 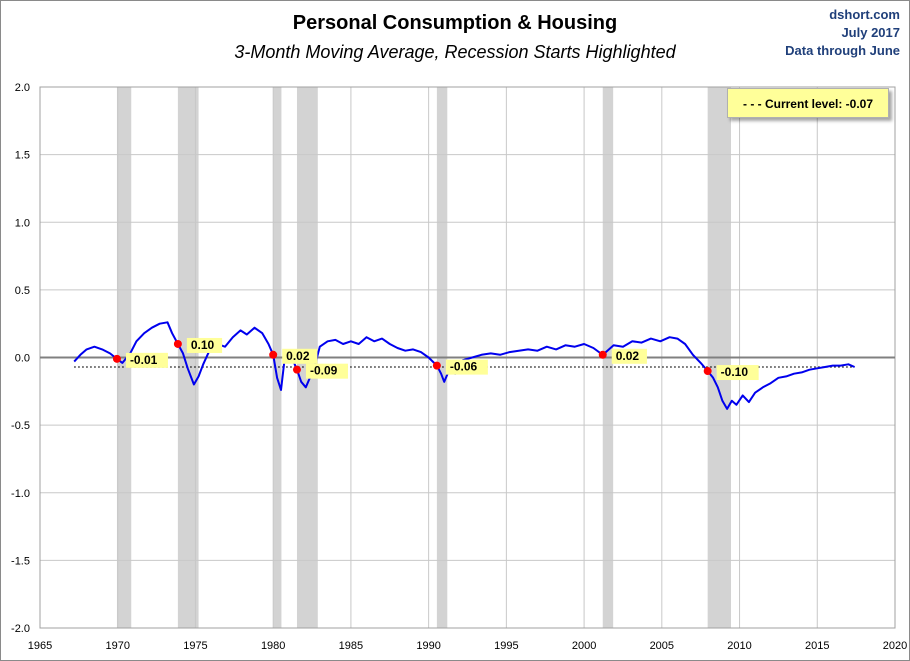 I want to click on callout-label: -0.01, so click(x=144, y=360).